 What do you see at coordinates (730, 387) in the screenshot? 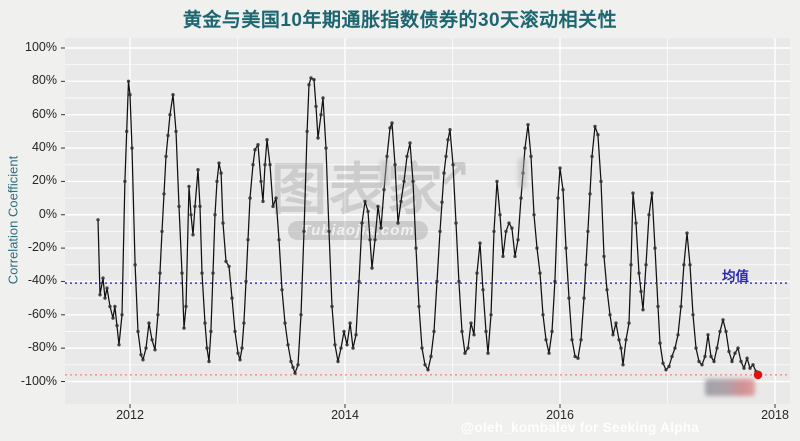
I see `blurred-logo` at bounding box center [730, 387].